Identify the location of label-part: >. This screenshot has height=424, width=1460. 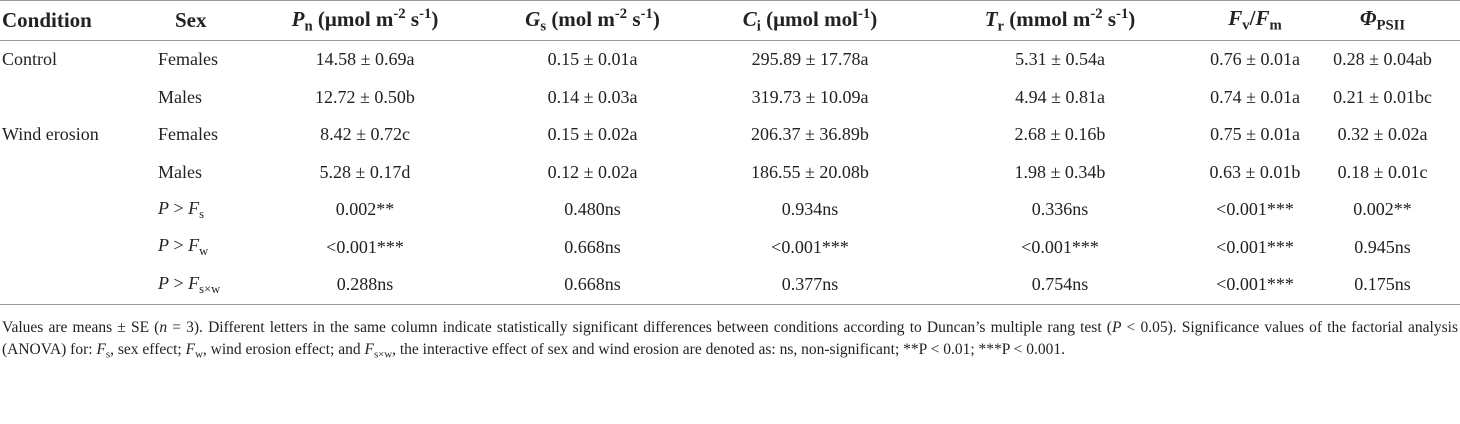
(179, 207).